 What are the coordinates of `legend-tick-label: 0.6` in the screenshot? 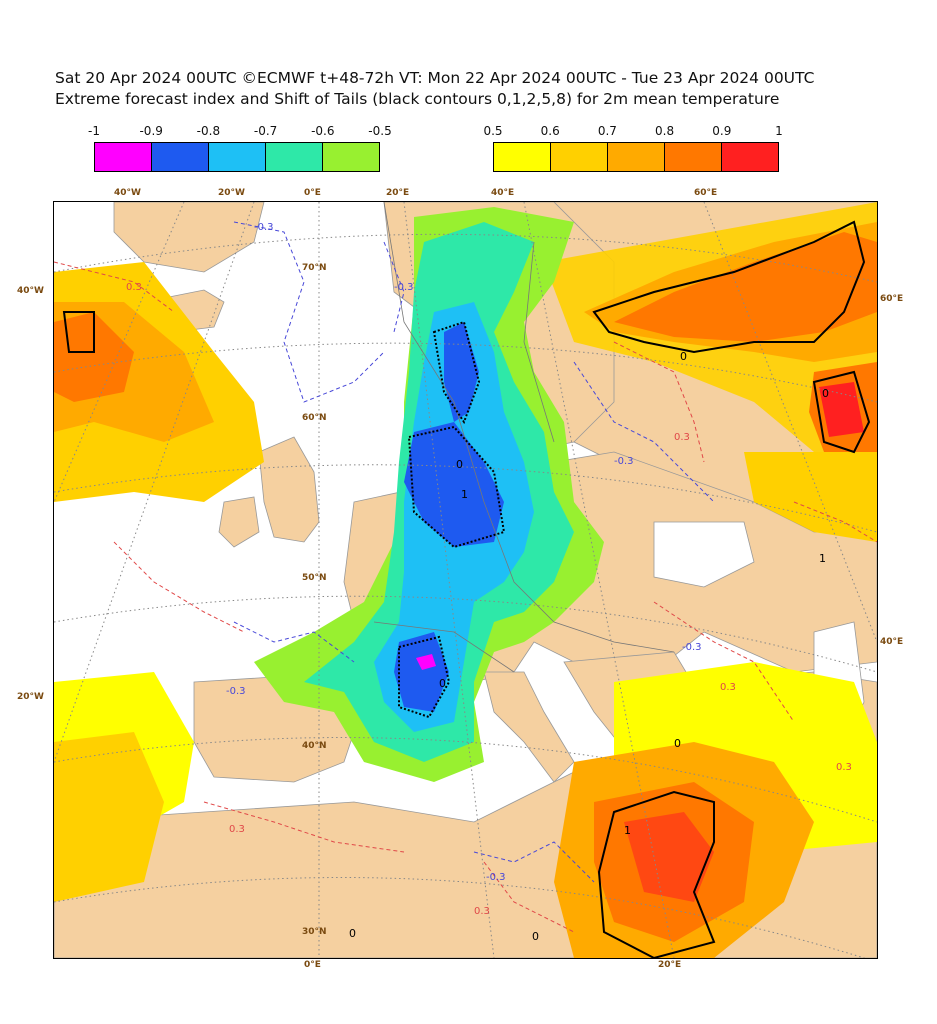 It's located at (550, 131).